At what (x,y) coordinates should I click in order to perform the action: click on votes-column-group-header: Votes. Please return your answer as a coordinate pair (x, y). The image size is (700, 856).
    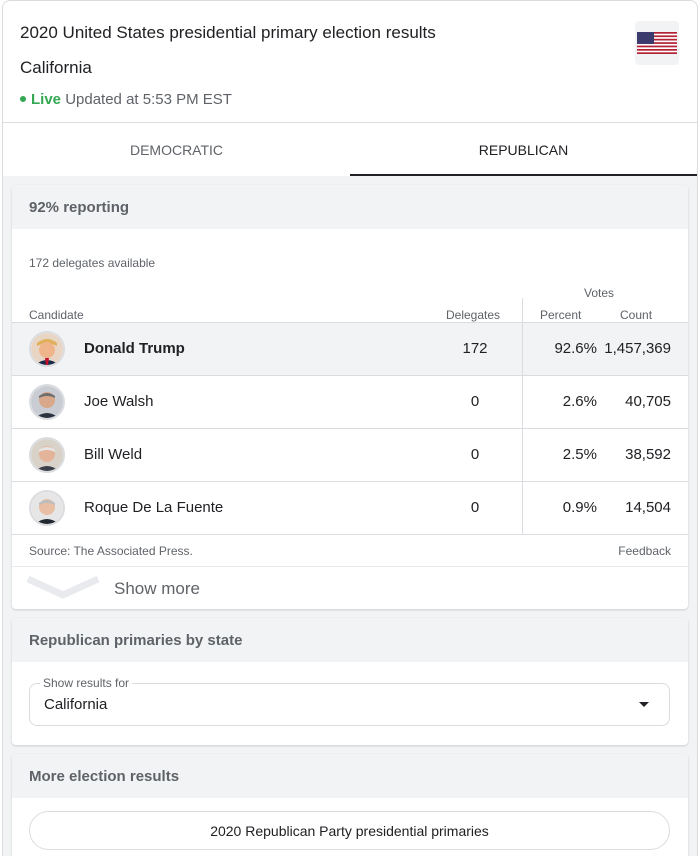
    Looking at the image, I should click on (599, 293).